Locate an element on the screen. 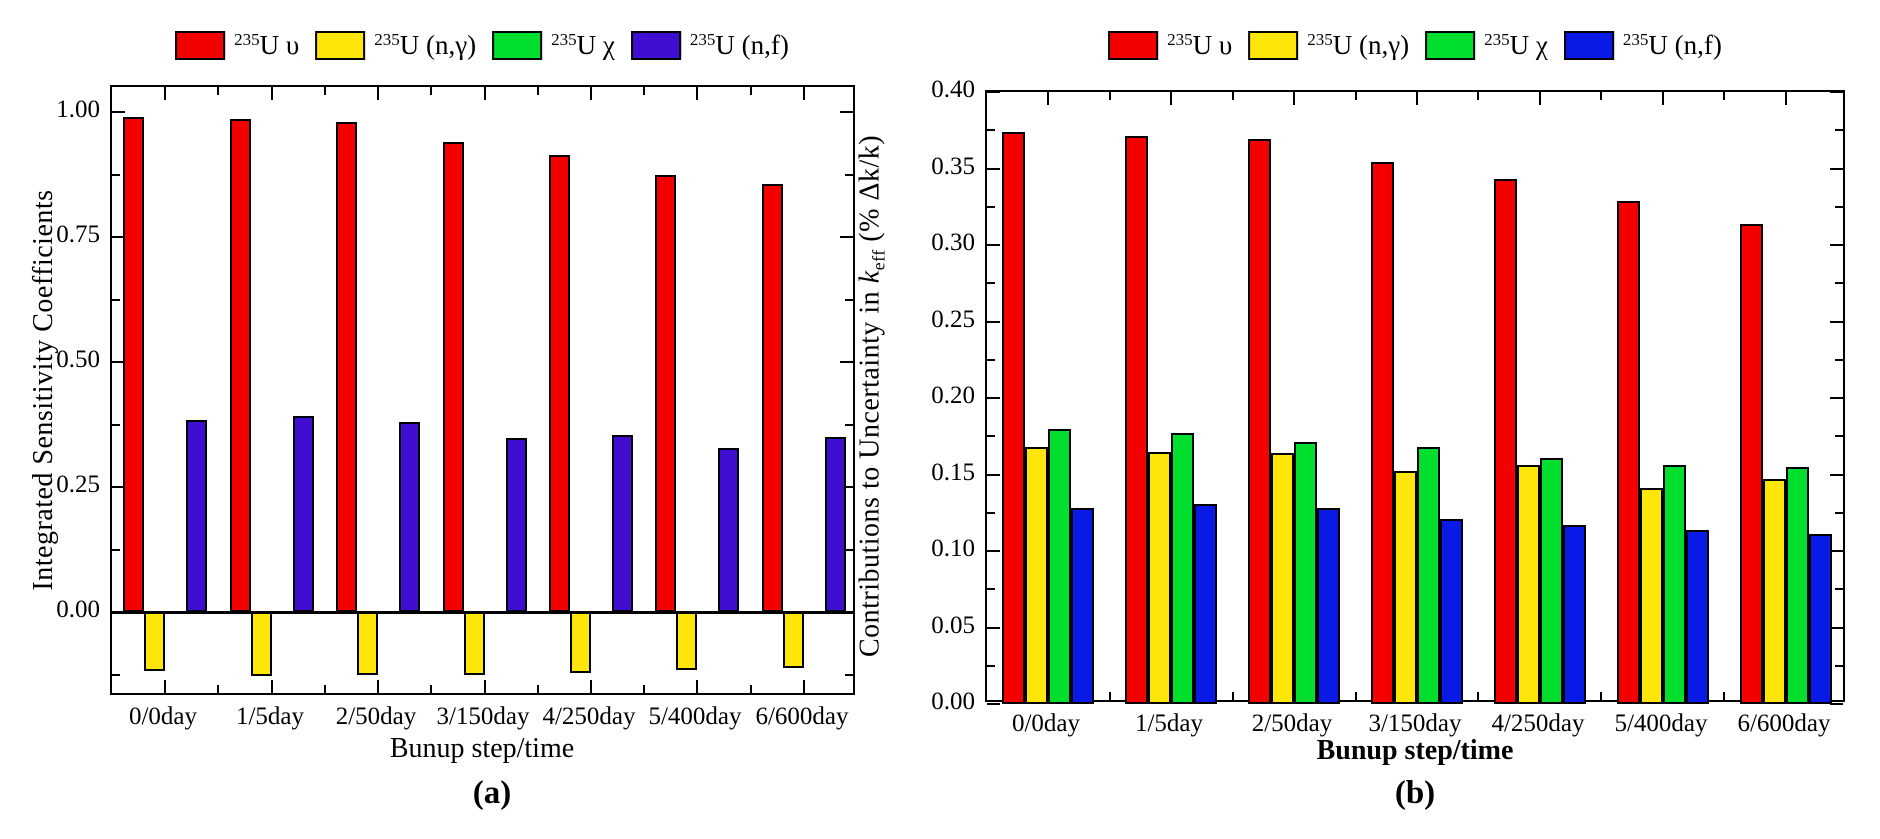 Image resolution: width=1880 pixels, height=839 pixels. legend-label: 235U (n,f) is located at coordinates (739, 45).